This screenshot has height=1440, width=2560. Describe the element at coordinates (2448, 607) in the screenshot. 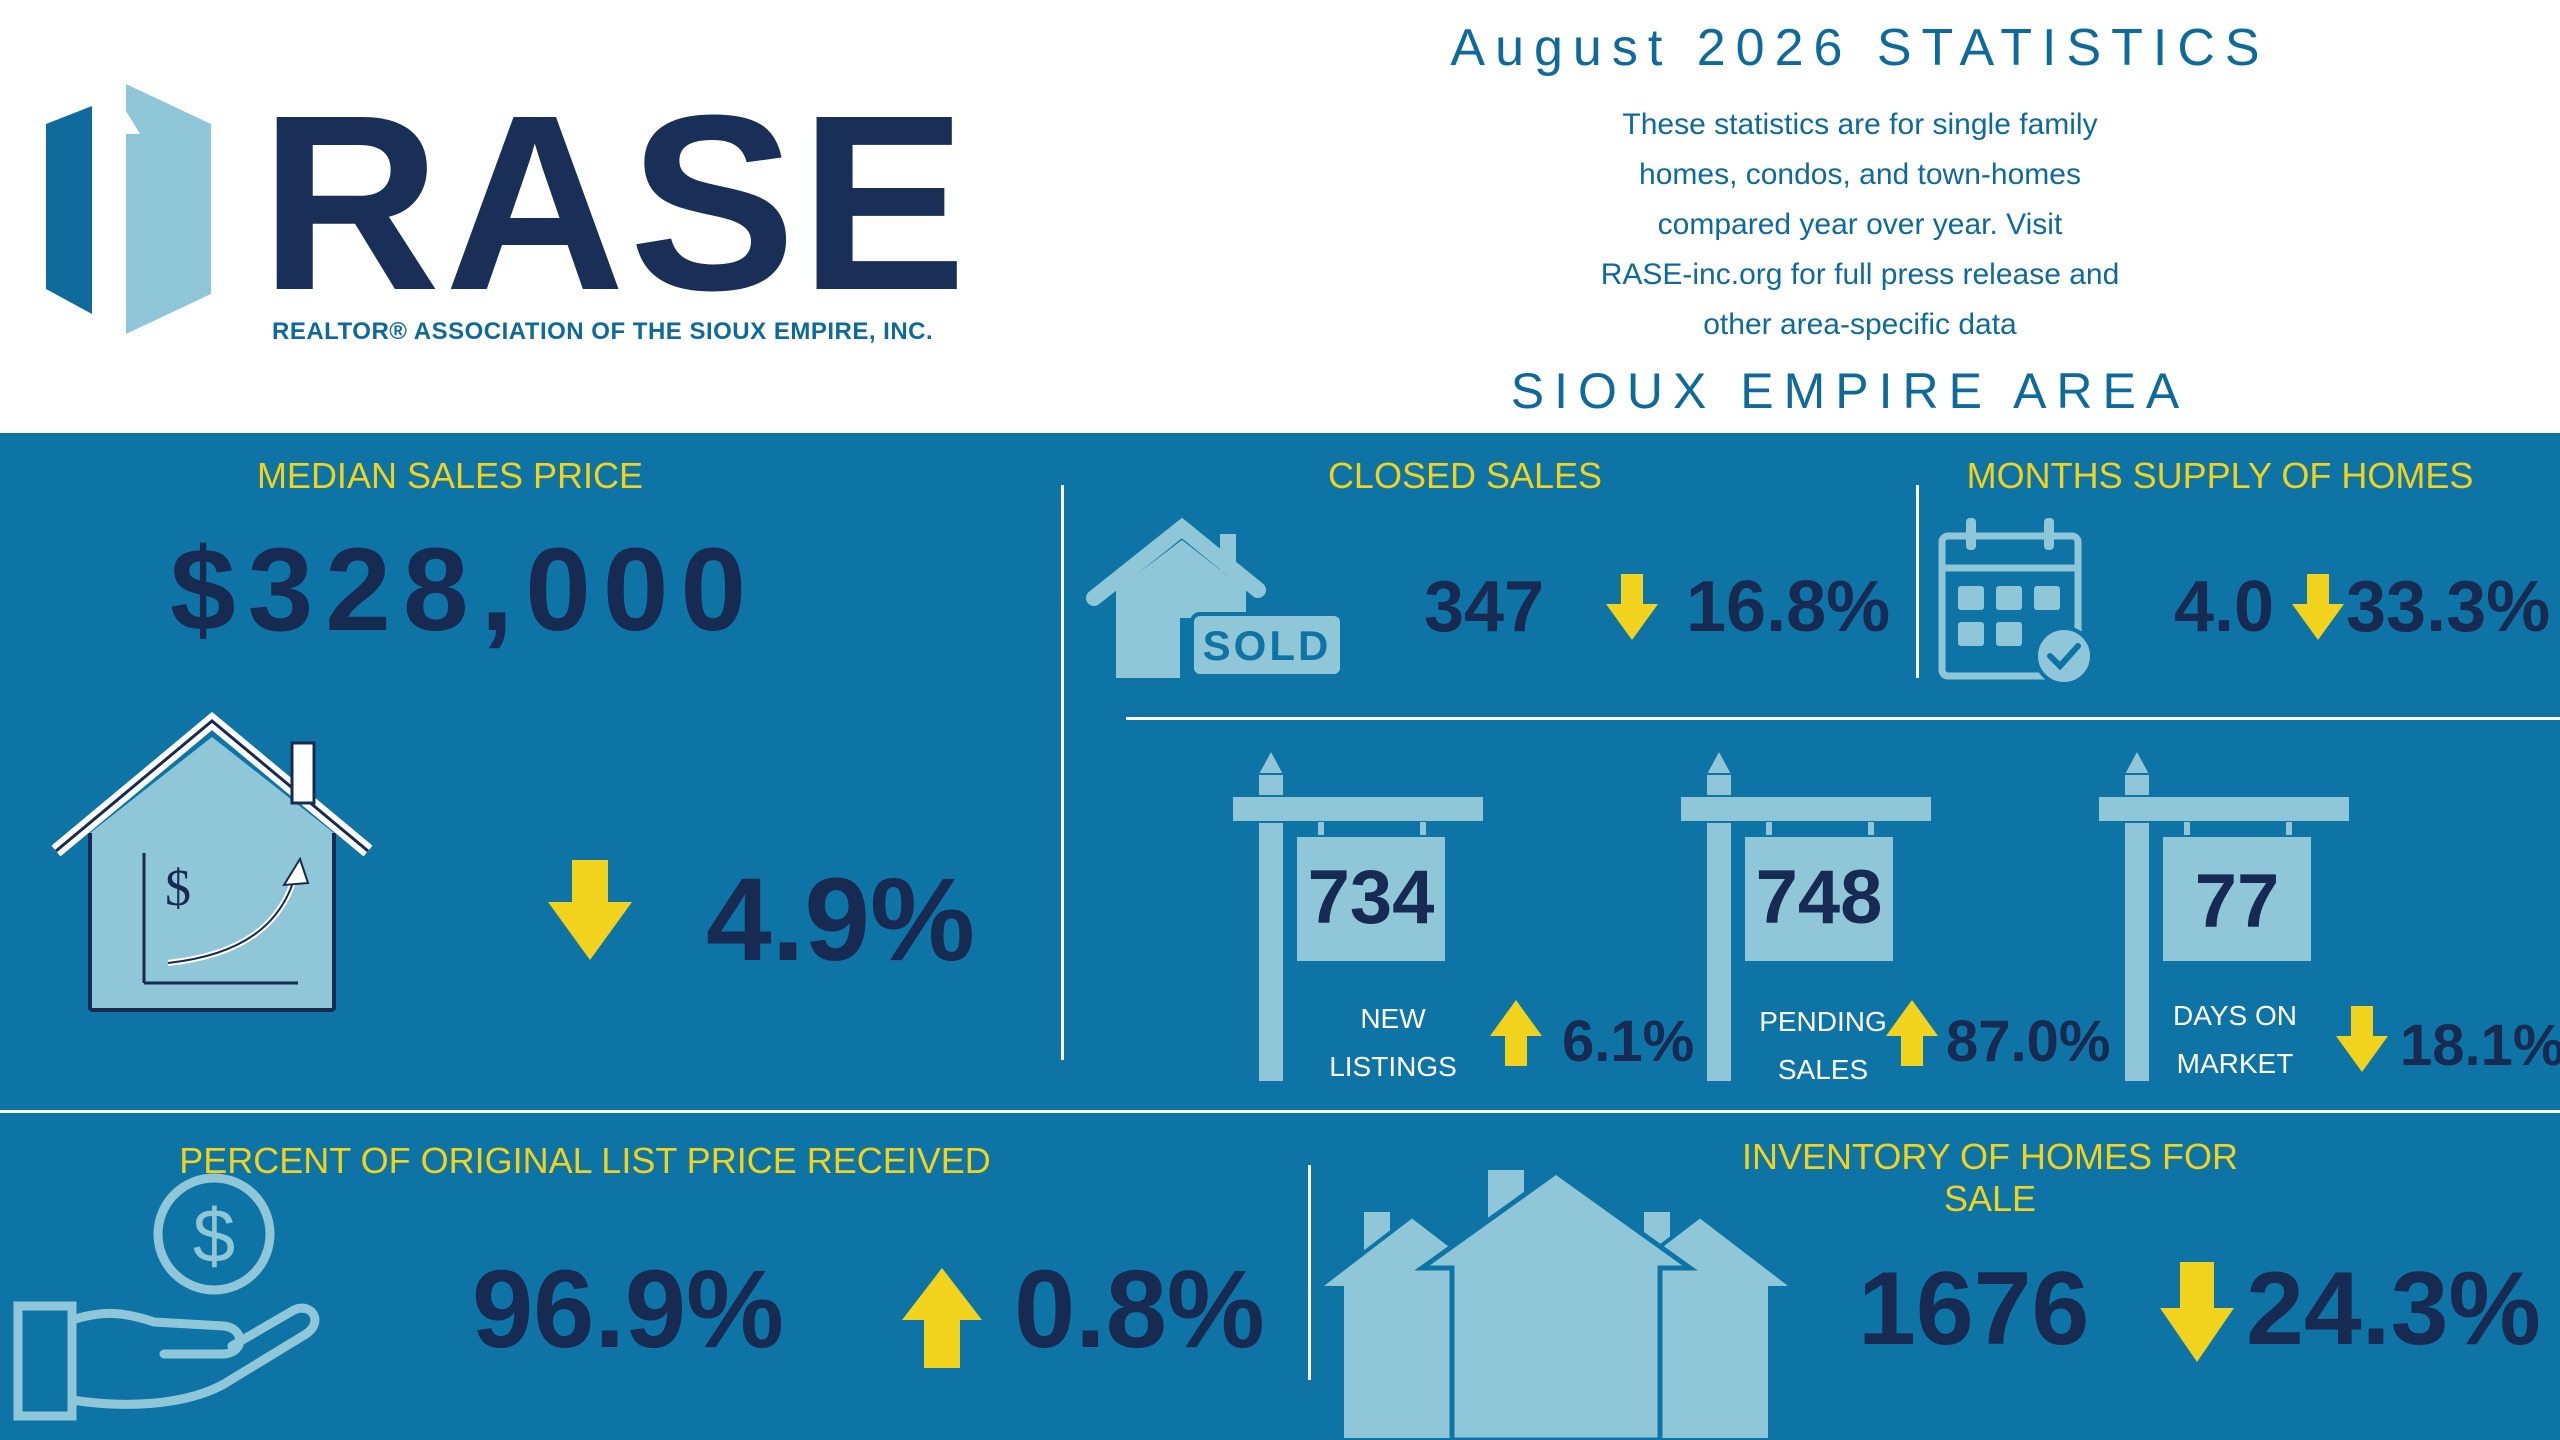

I see `months-supply-change: 33.3%` at that location.